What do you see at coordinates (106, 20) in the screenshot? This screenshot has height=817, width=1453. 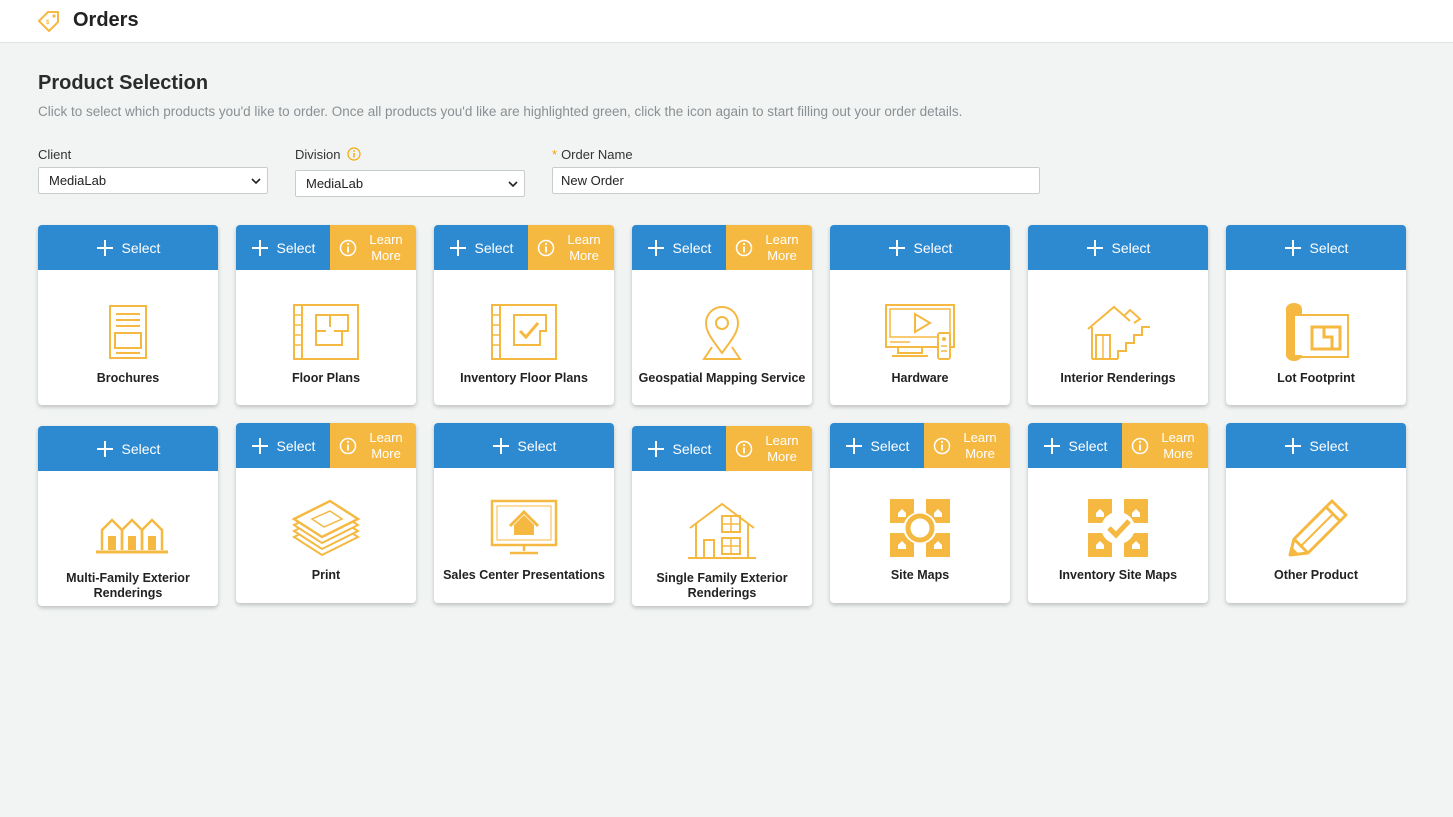 I see `page-title: Orders` at bounding box center [106, 20].